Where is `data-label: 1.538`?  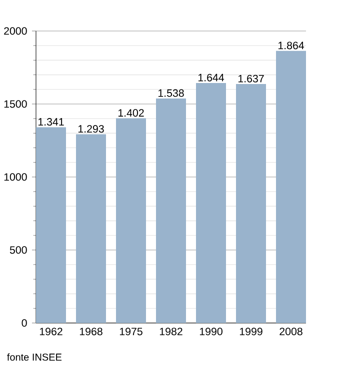 data-label: 1.538 is located at coordinates (171, 93).